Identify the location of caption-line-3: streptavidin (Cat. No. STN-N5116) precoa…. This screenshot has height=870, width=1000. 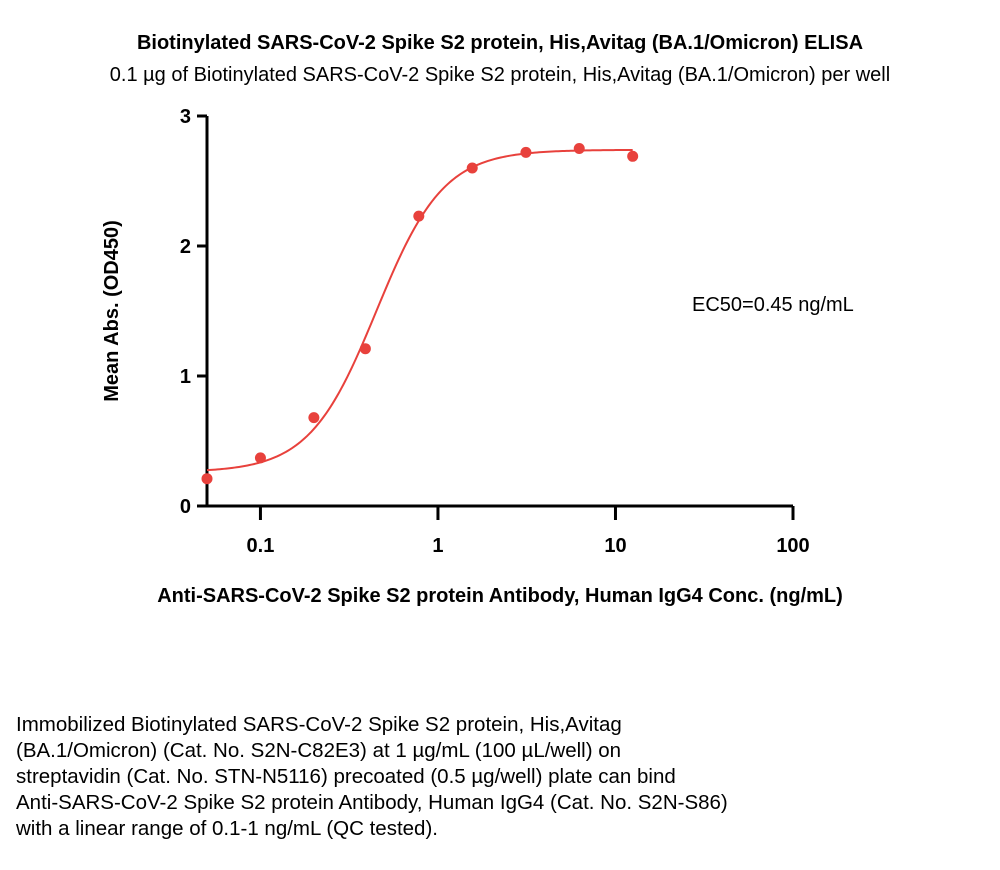
(346, 776).